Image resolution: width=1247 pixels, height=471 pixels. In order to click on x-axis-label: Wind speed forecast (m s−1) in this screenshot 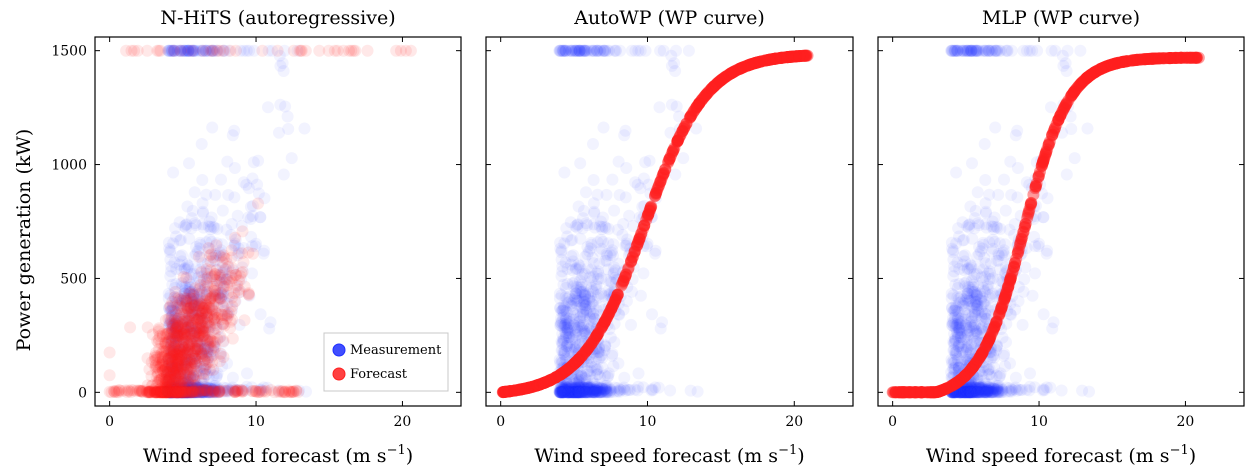, I will do `click(669, 455)`.